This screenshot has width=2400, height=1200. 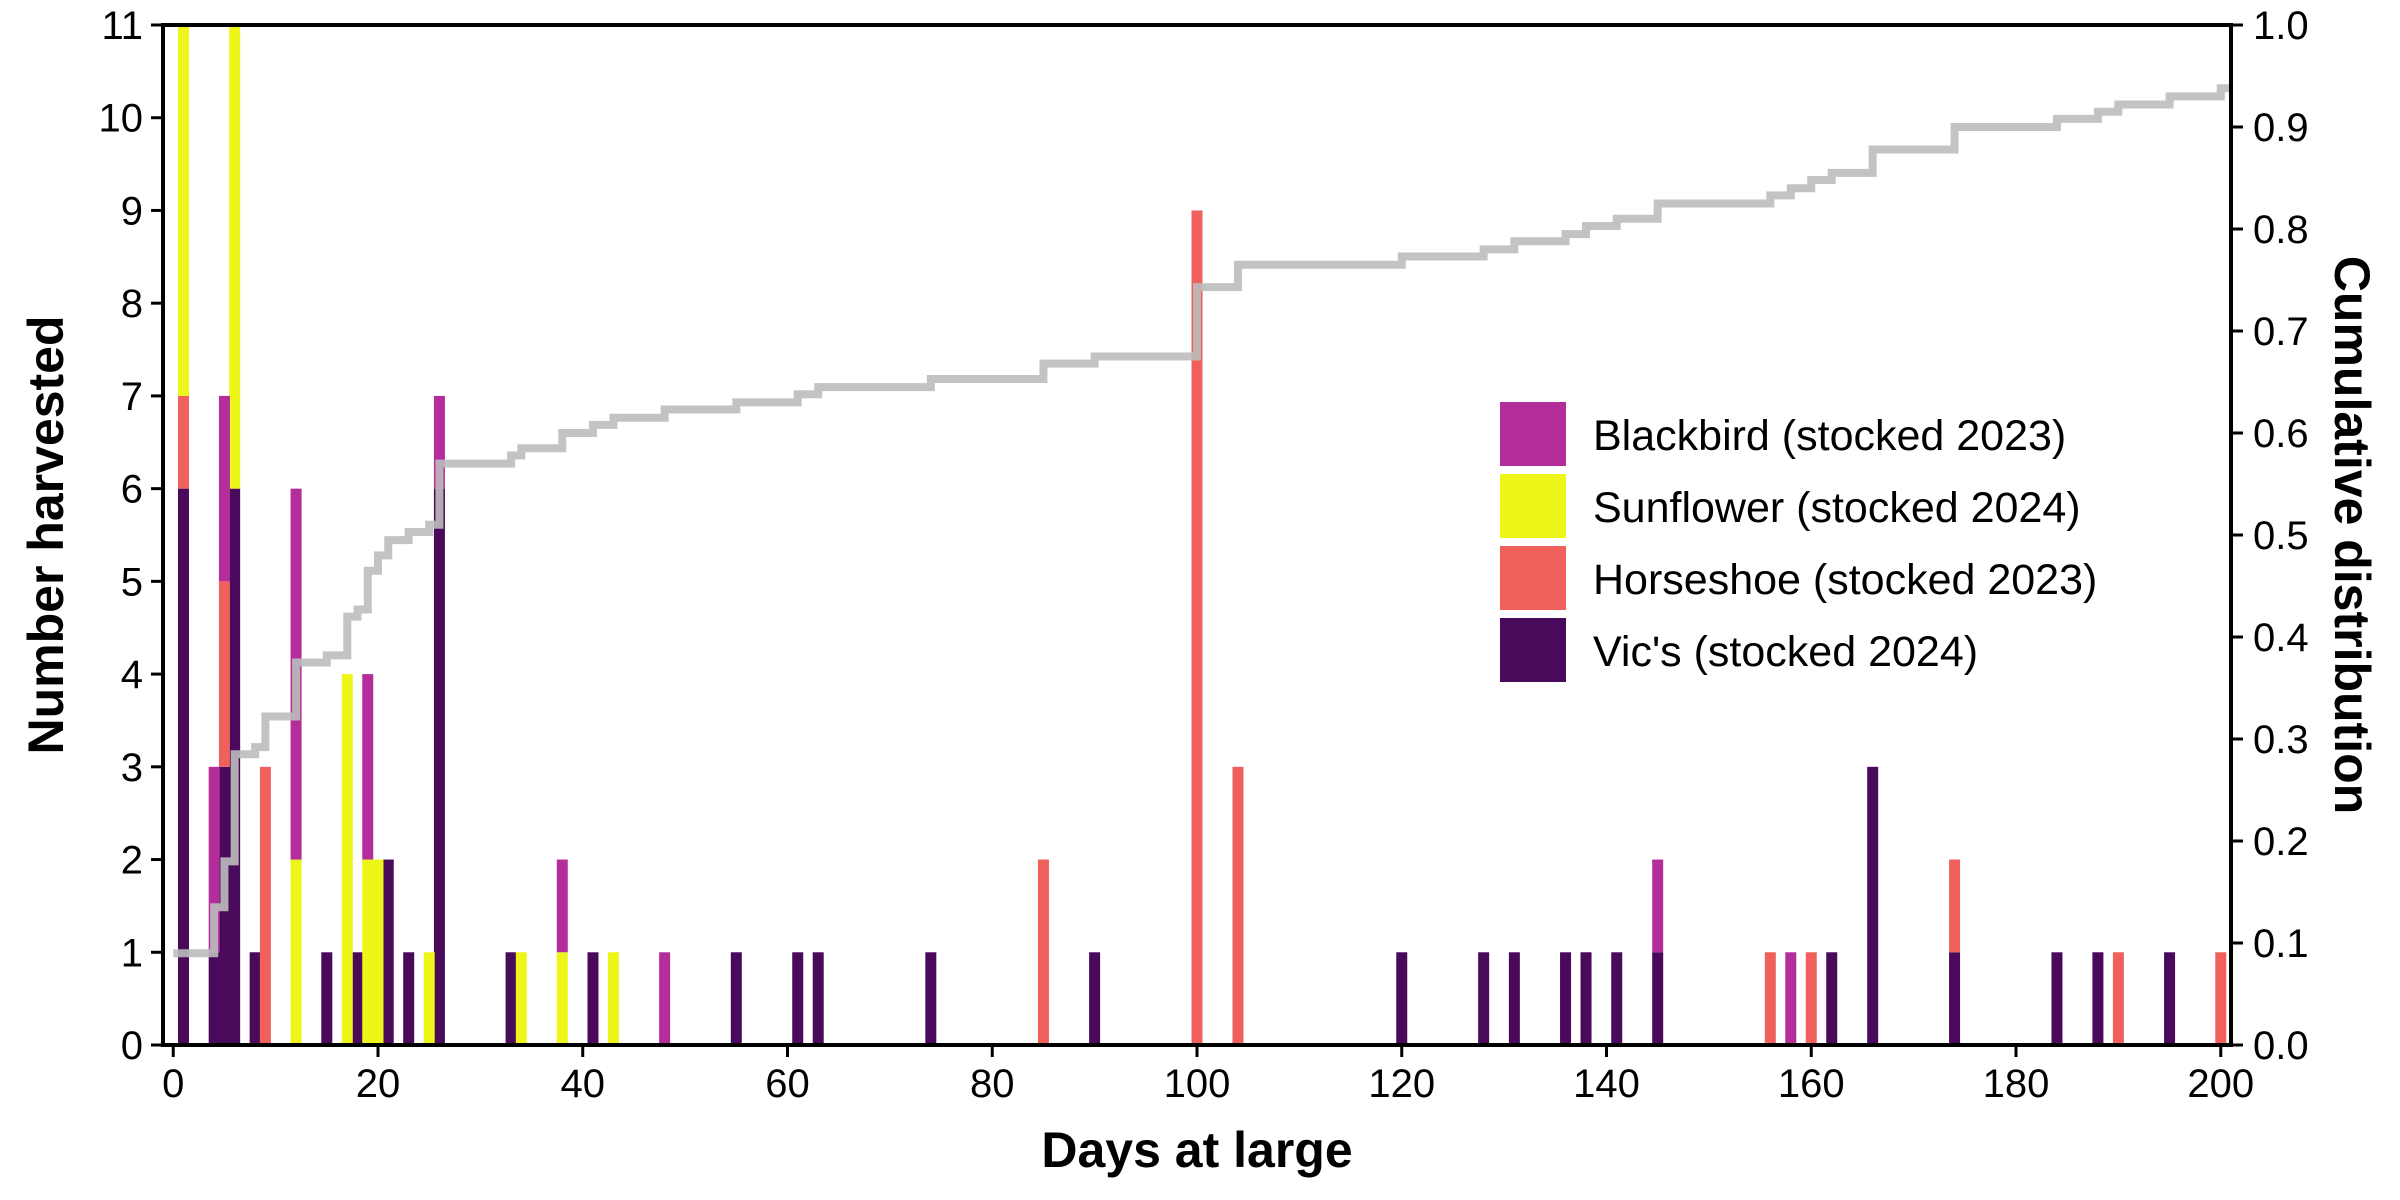 I want to click on legend-label-horseshoe: Horseshoe (stocked 2023), so click(x=1845, y=580).